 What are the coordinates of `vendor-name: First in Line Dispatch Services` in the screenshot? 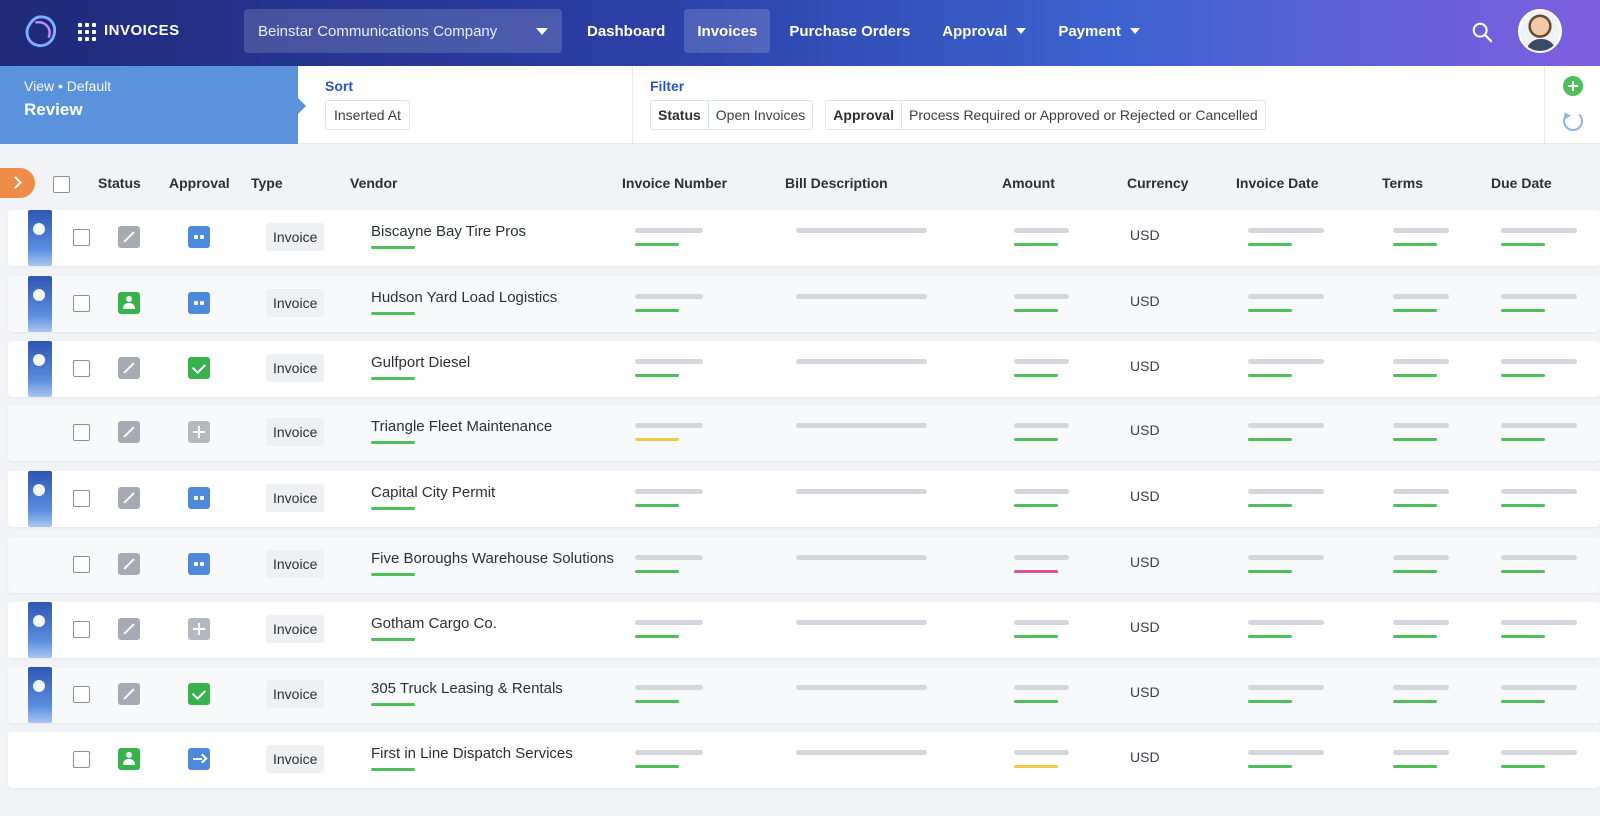 It's located at (472, 753).